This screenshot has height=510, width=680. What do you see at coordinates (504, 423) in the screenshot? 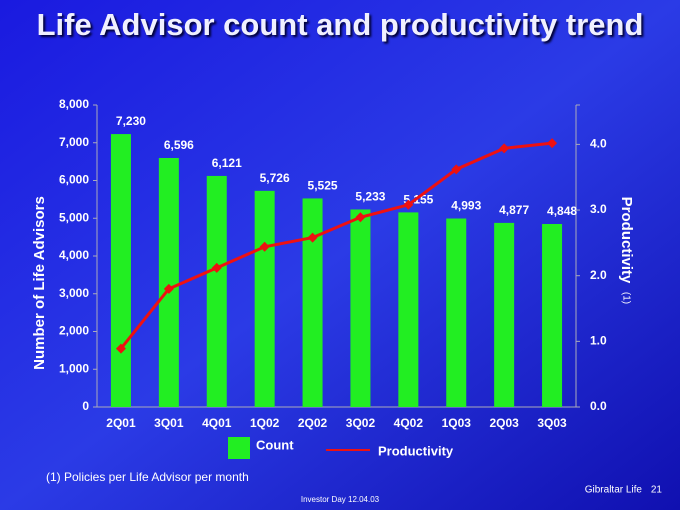
I see `x-tick-label: 2Q03` at bounding box center [504, 423].